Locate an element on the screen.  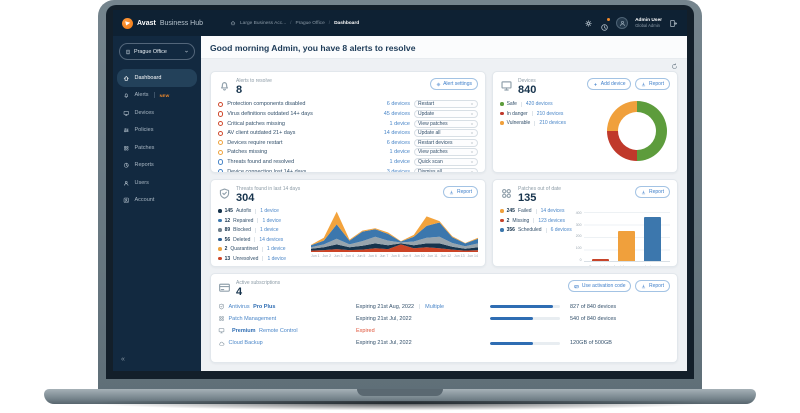
sidebar-item-users: Users is located at coordinates (157, 183).